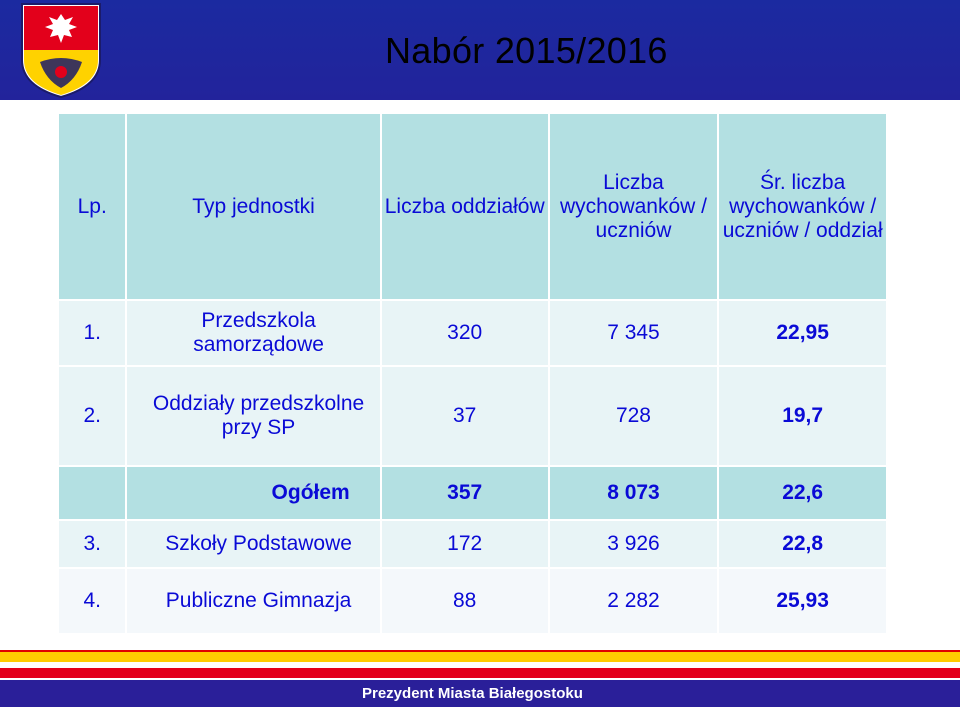 This screenshot has height=707, width=960. I want to click on cell-typ: Publiczne Gimnazja, so click(253, 601).